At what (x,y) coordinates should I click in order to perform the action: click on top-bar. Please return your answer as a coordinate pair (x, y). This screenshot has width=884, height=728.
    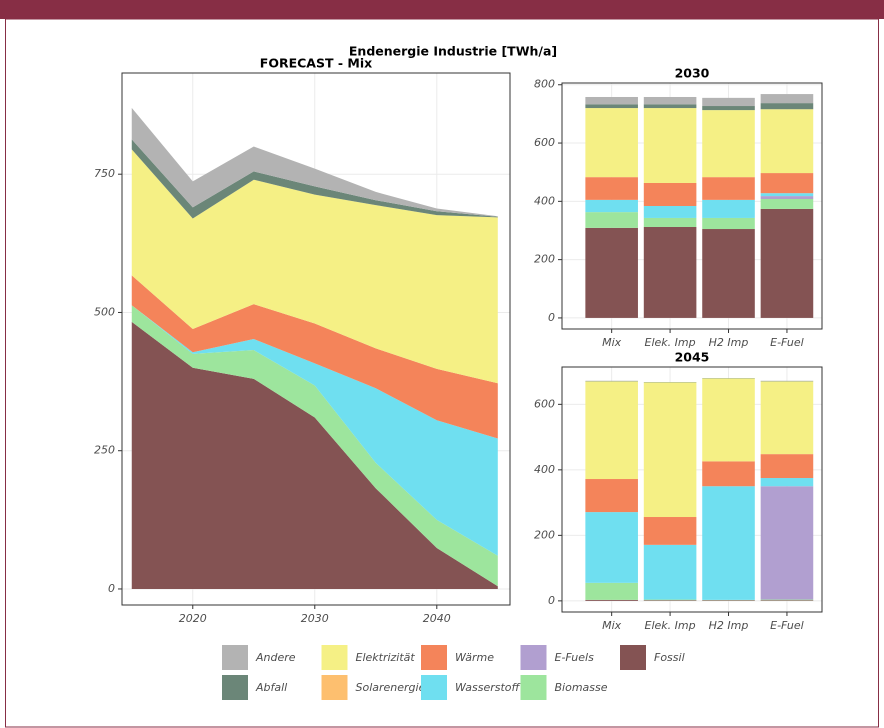
    Looking at the image, I should click on (442, 9).